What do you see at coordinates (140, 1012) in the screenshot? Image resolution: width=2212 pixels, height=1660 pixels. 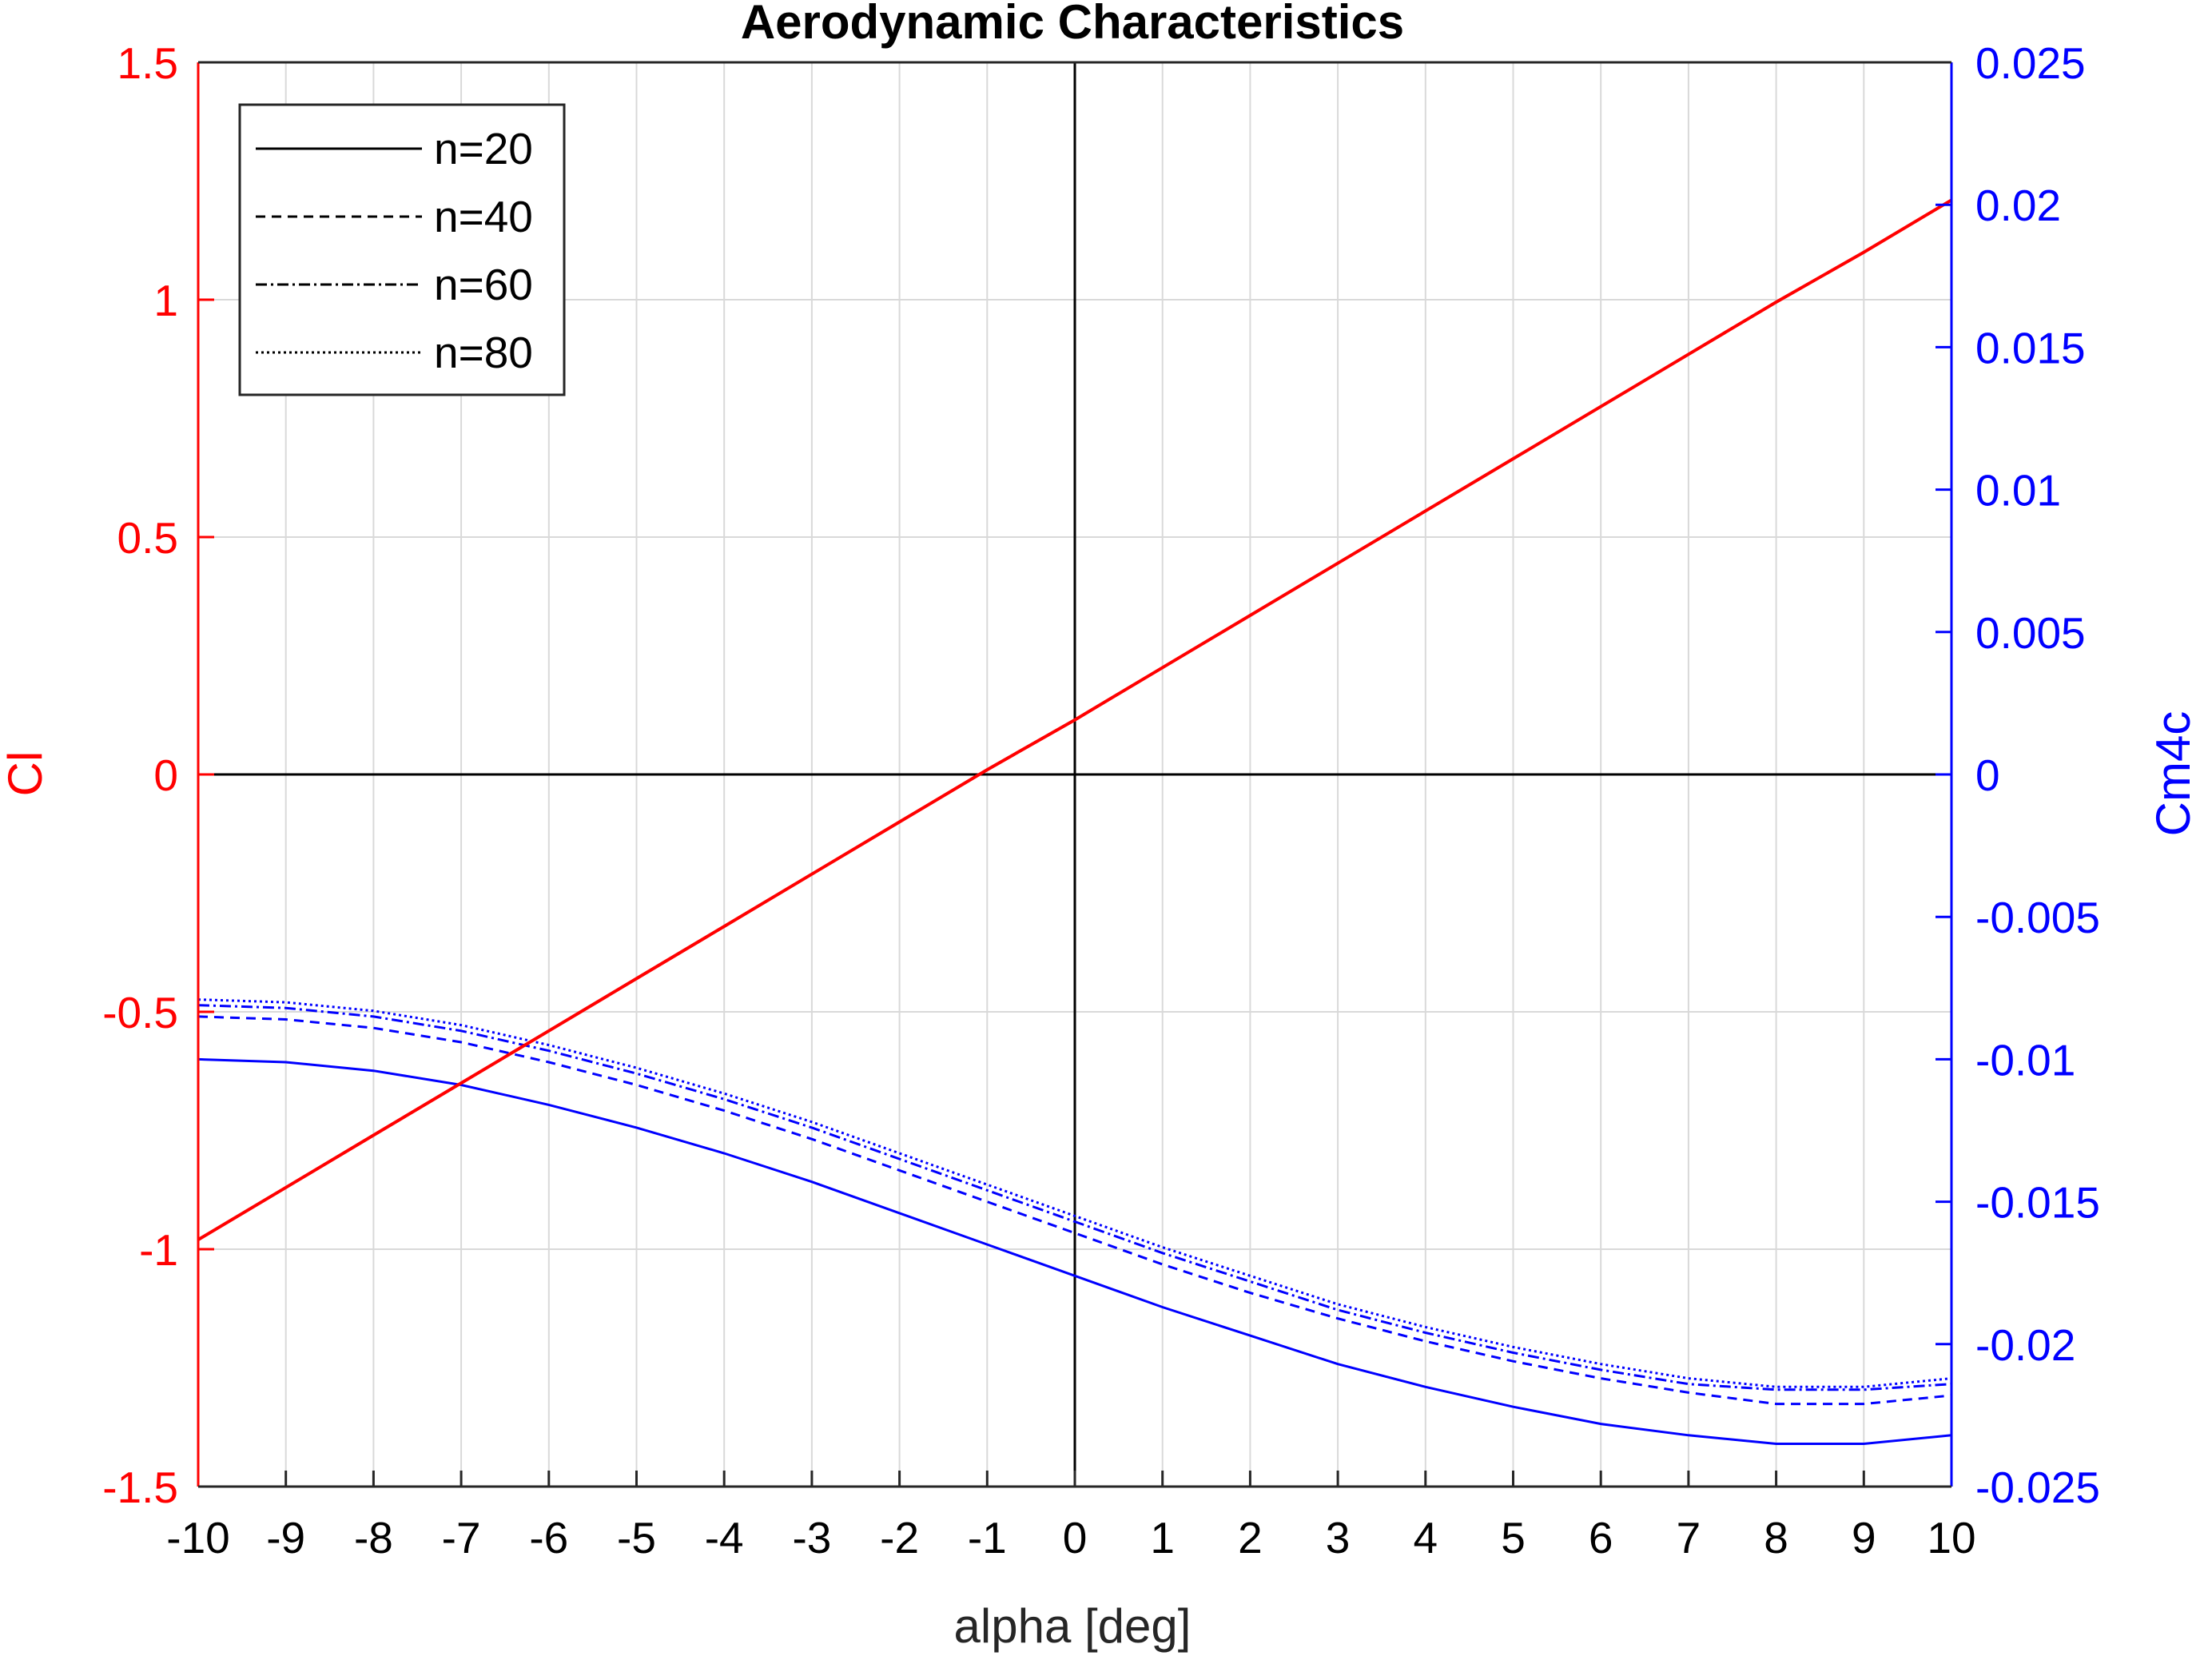 I see `y-left-tick-label: -0.5` at bounding box center [140, 1012].